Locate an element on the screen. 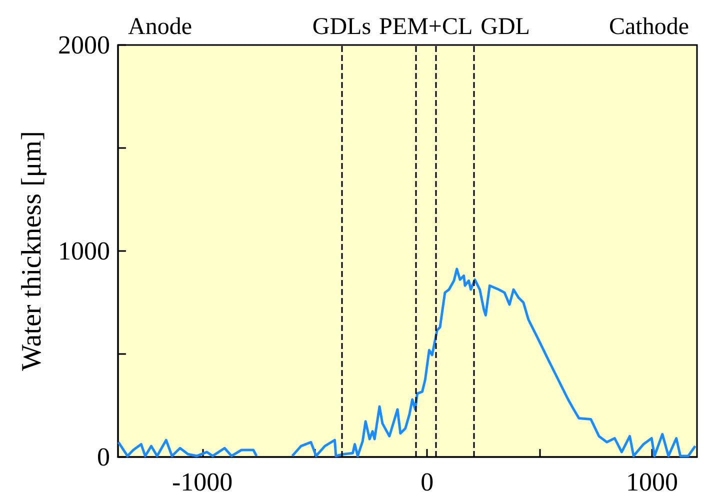 Image resolution: width=709 pixels, height=495 pixels. y-tick-label: 0 is located at coordinates (103, 457).